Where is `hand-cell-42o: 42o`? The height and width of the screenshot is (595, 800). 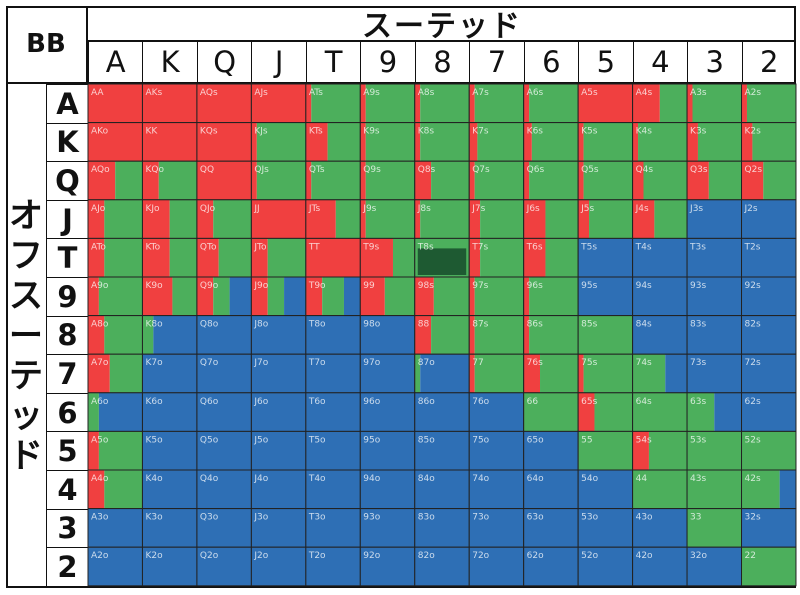
hand-cell-42o: 42o is located at coordinates (660, 566).